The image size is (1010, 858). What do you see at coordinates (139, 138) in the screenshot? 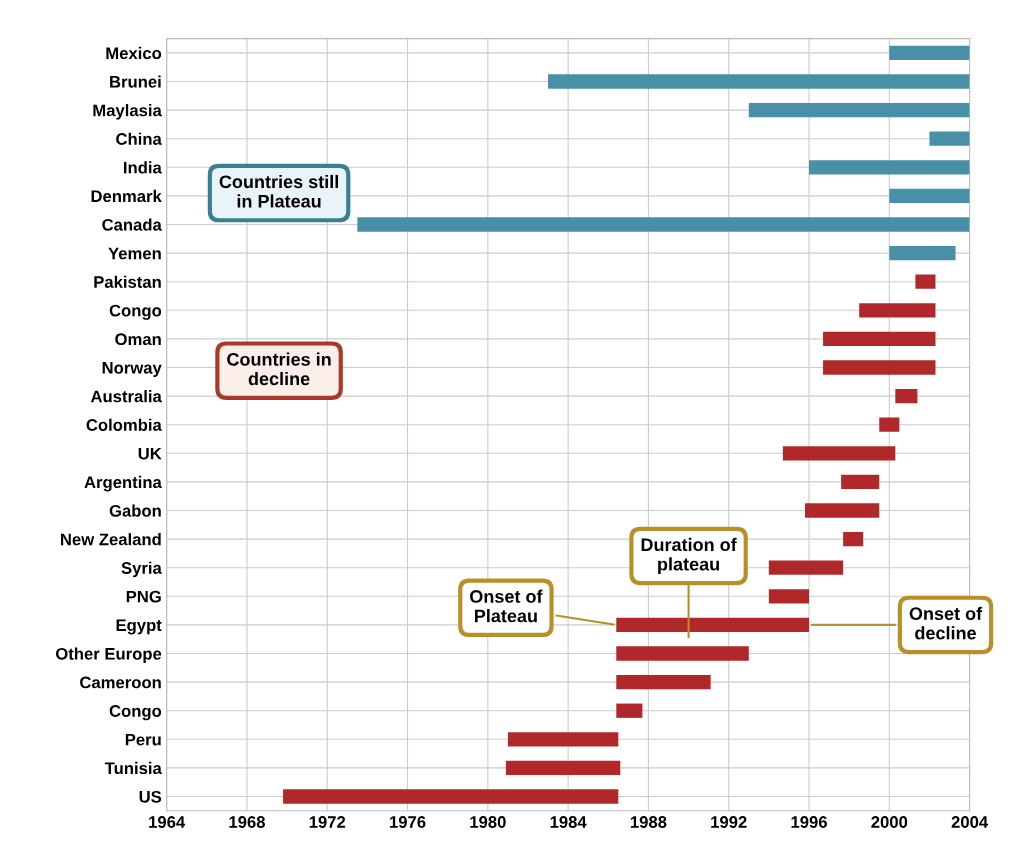
I see `y-tick-label: China` at bounding box center [139, 138].